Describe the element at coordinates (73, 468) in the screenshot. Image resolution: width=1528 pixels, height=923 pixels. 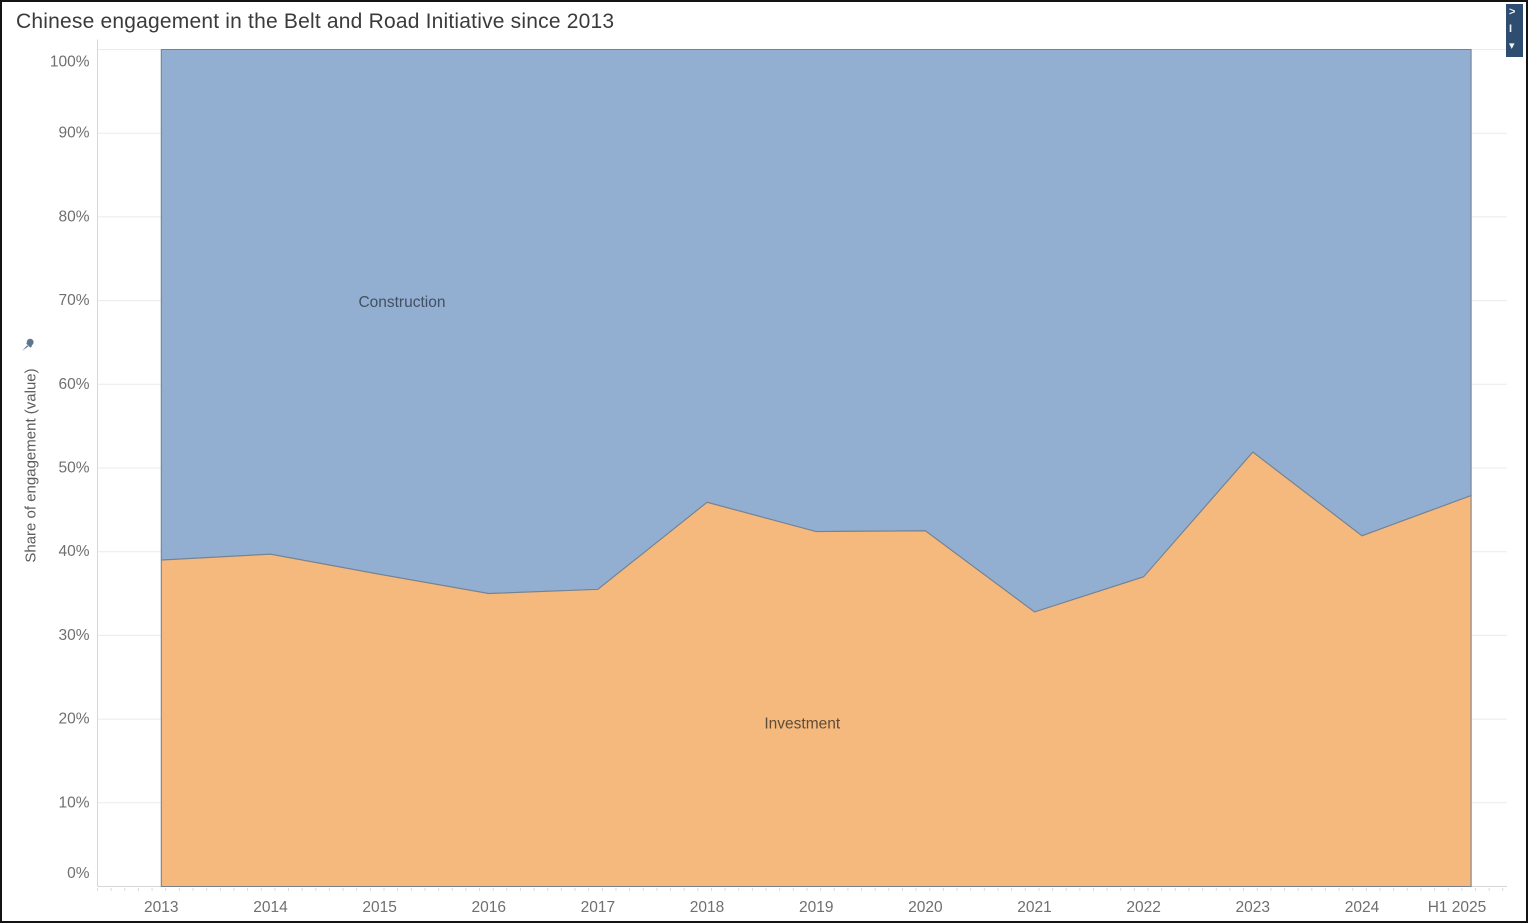
I see `y-tick-label: 50%` at that location.